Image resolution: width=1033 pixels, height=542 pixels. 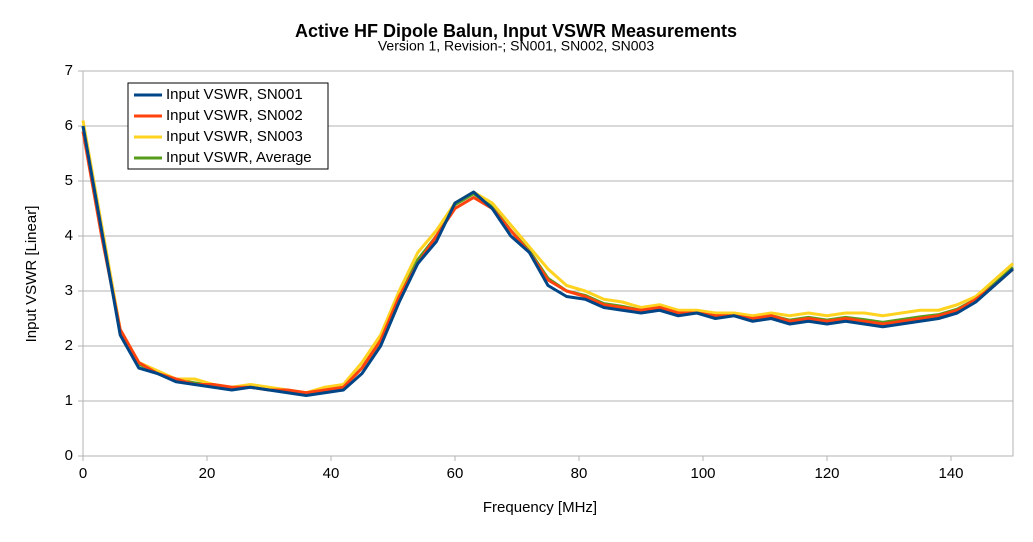 I want to click on x-tick-label: 40, so click(x=331, y=473).